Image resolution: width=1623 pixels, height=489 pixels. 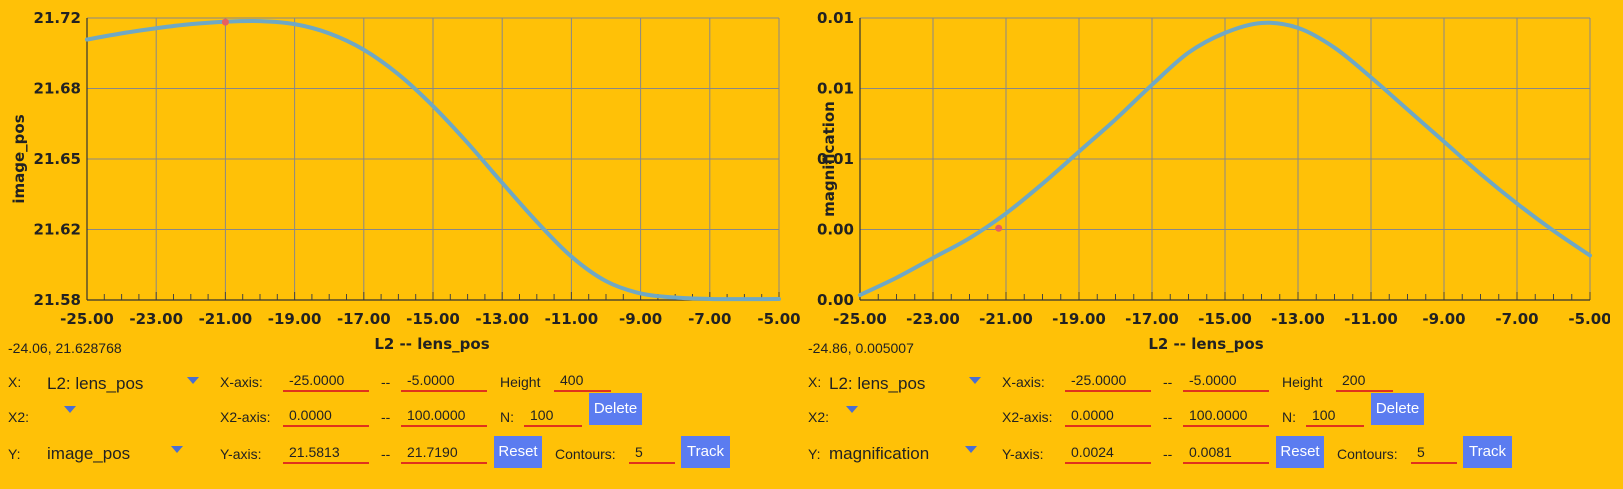 I want to click on x-tick-label: -19.00, so click(x=295, y=319).